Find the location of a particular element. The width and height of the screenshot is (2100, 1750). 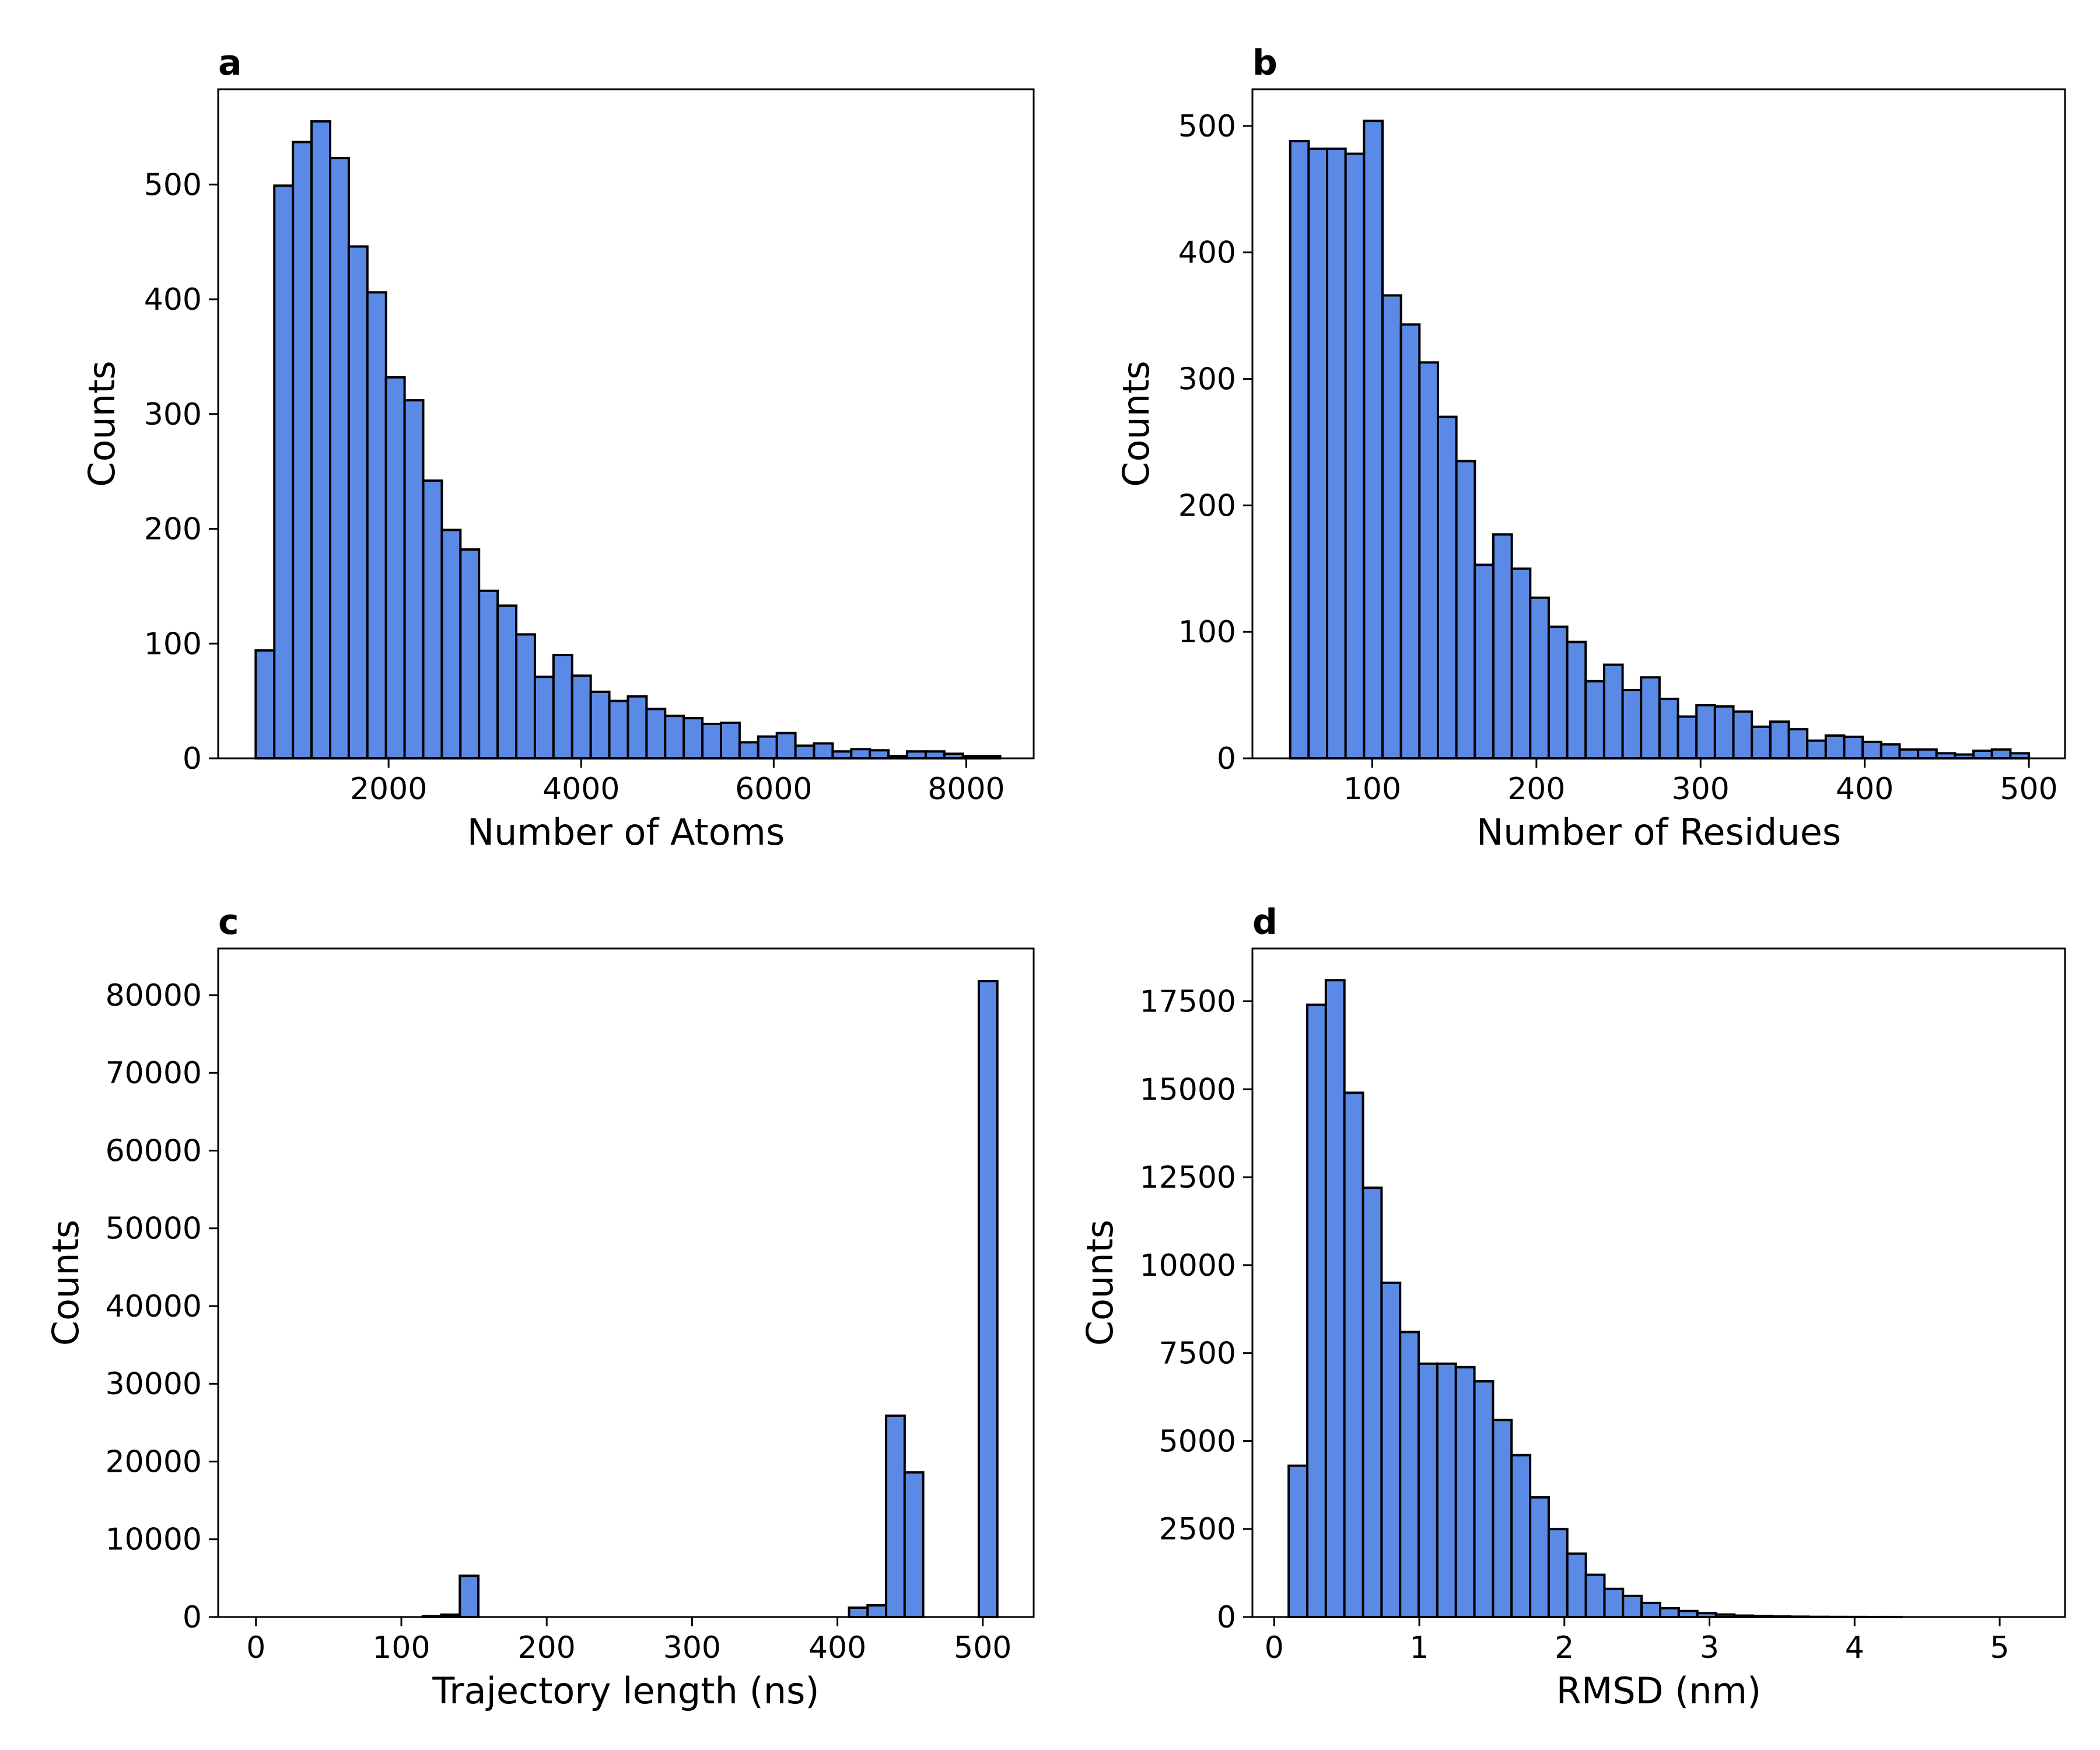

y-tick-label: 17500 is located at coordinates (1188, 1001).